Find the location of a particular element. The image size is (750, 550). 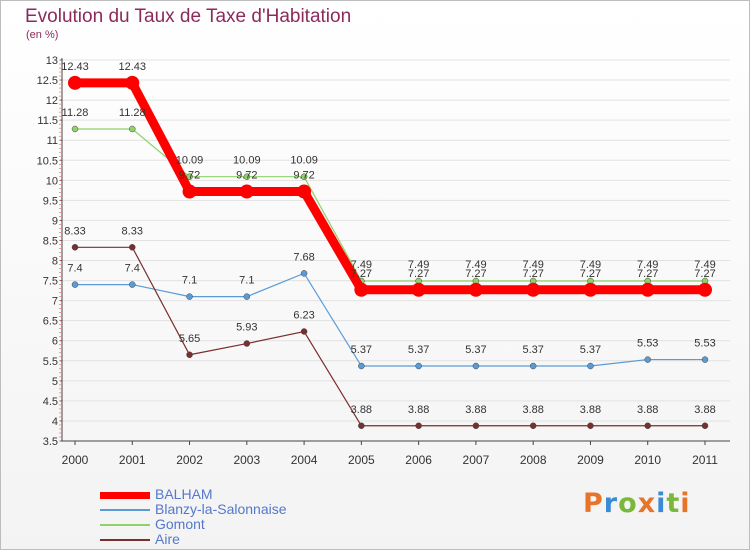

legend-item: BALHAM is located at coordinates (230, 494).